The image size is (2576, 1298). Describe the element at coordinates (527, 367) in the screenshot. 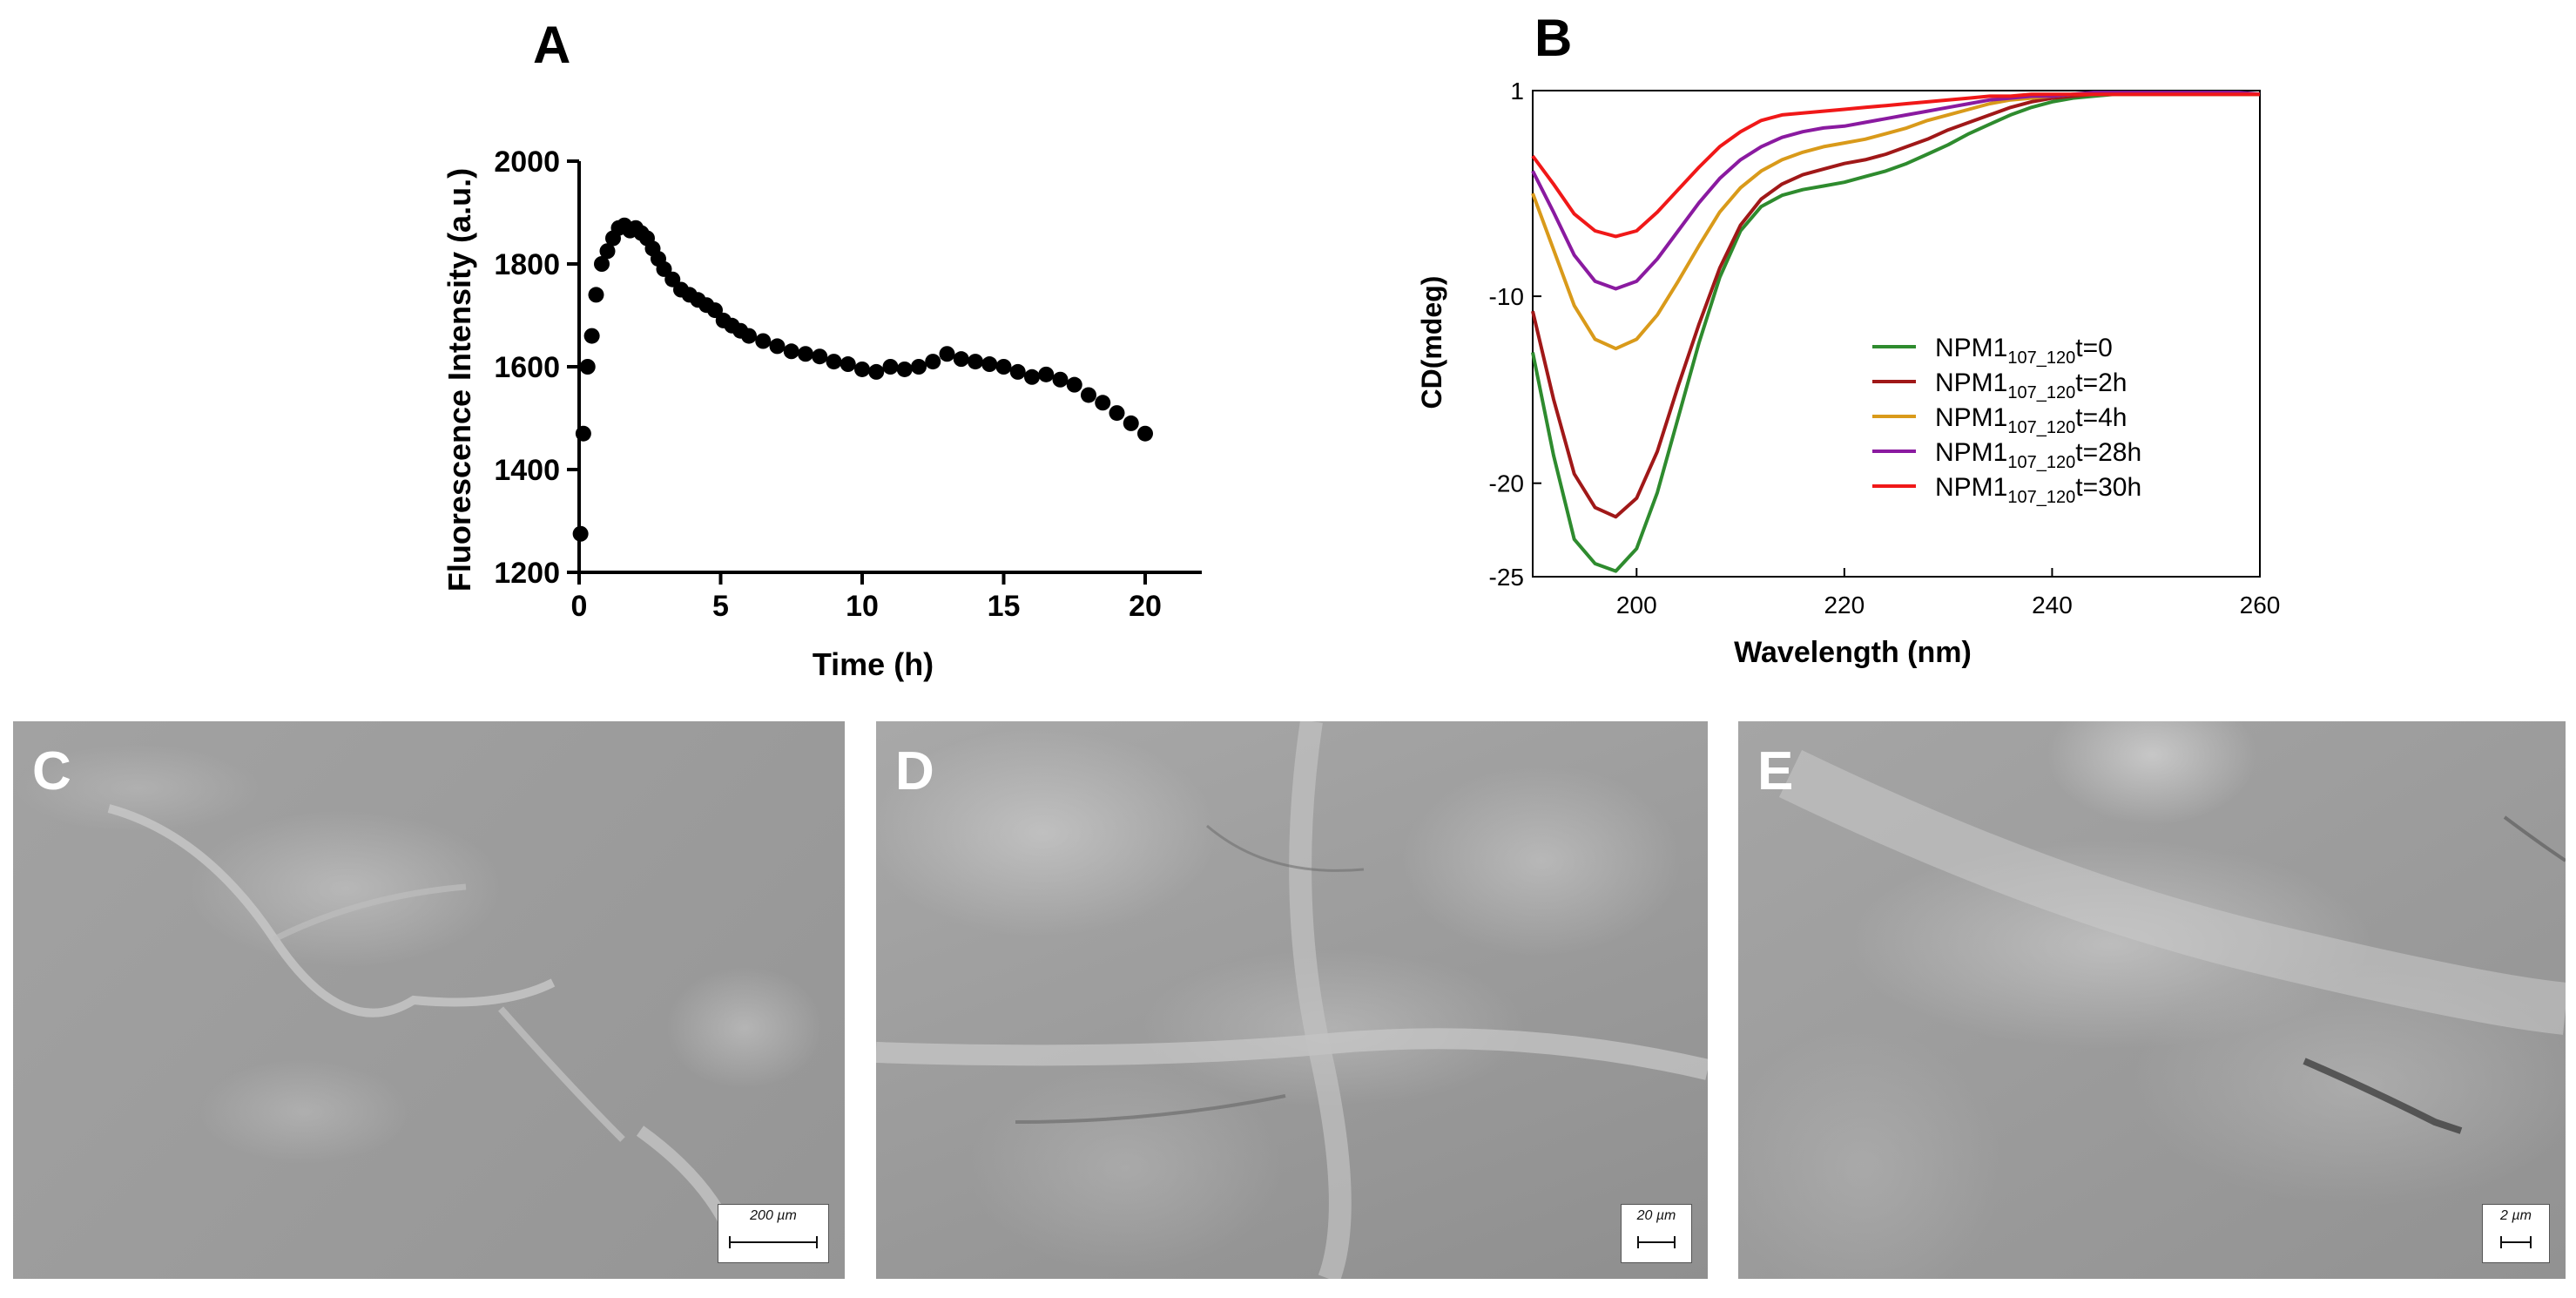

I see `chart-a-y-tick-label: 1600` at that location.